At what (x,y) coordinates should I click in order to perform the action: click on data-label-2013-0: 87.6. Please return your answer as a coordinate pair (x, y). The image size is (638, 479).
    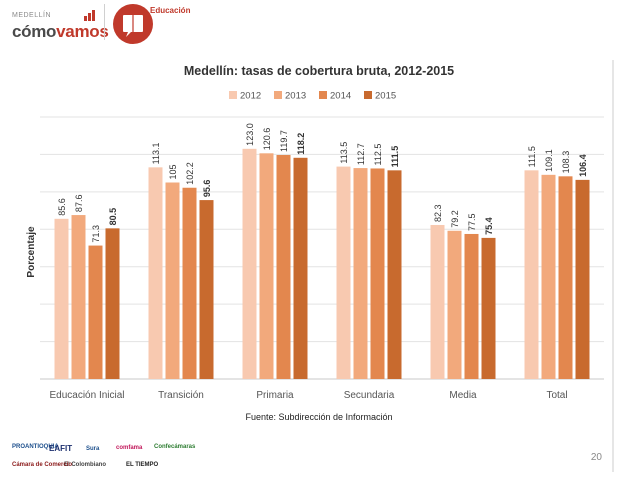
    Looking at the image, I should click on (79, 204).